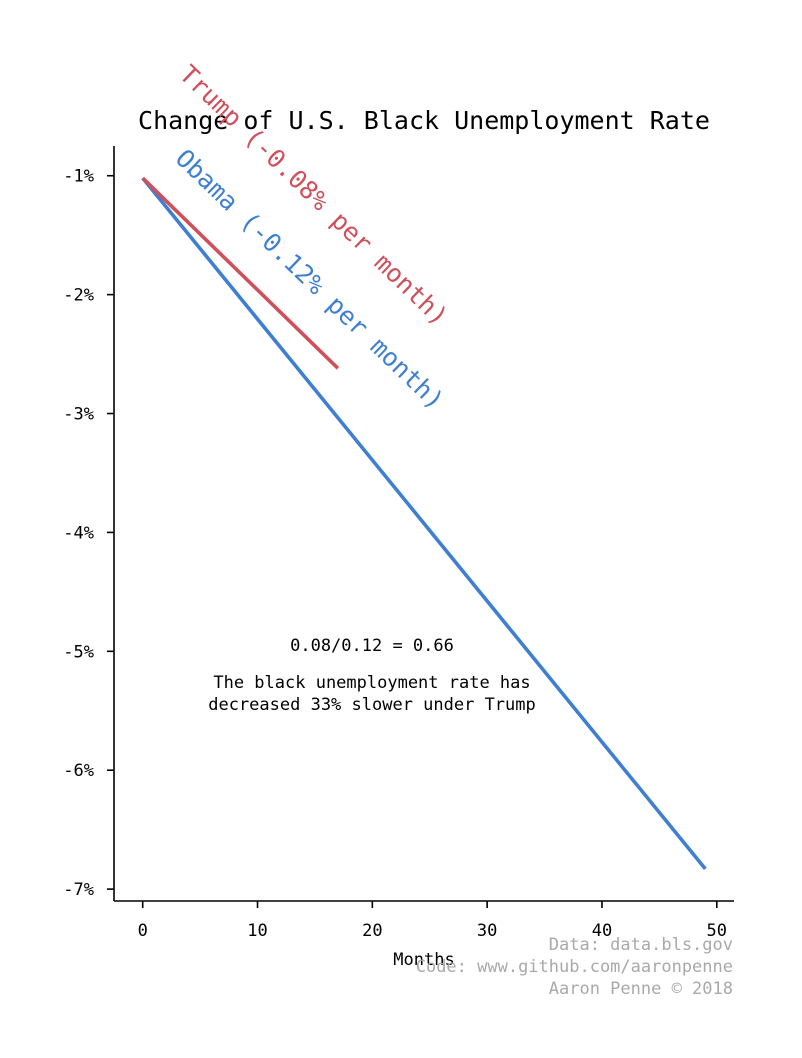  I want to click on credit-data-source: Data: data.bls.gov, so click(641, 945).